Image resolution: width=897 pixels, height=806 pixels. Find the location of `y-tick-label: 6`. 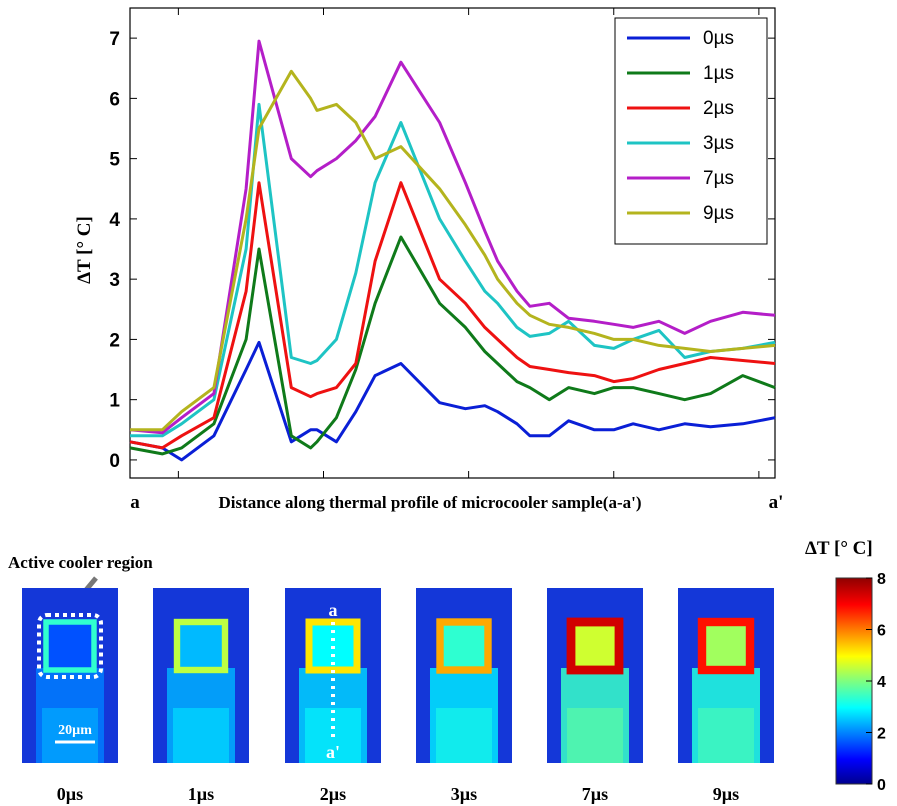

y-tick-label: 6 is located at coordinates (114, 99).